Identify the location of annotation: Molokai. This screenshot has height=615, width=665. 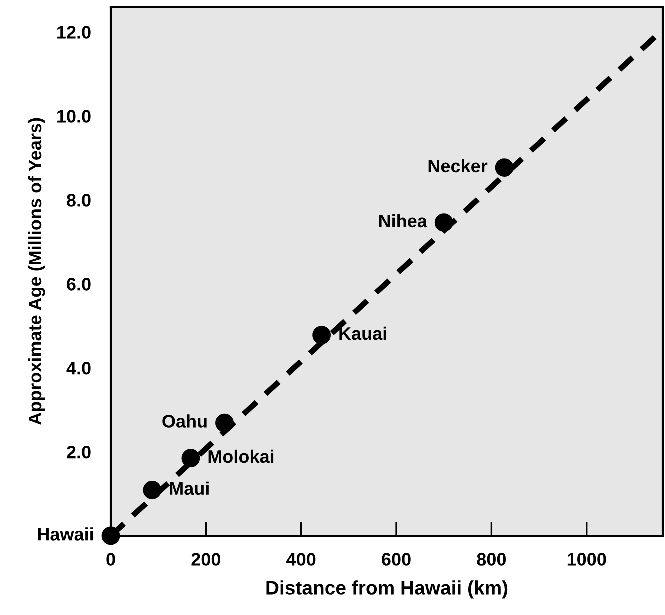
(241, 457).